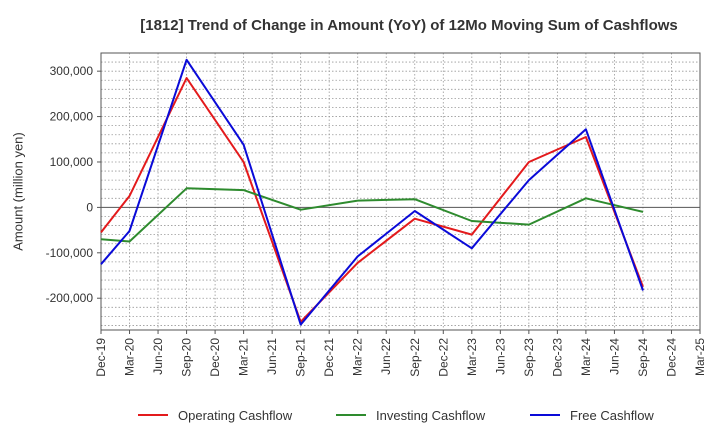  I want to click on x-tick-label: Jun-21, so click(272, 356).